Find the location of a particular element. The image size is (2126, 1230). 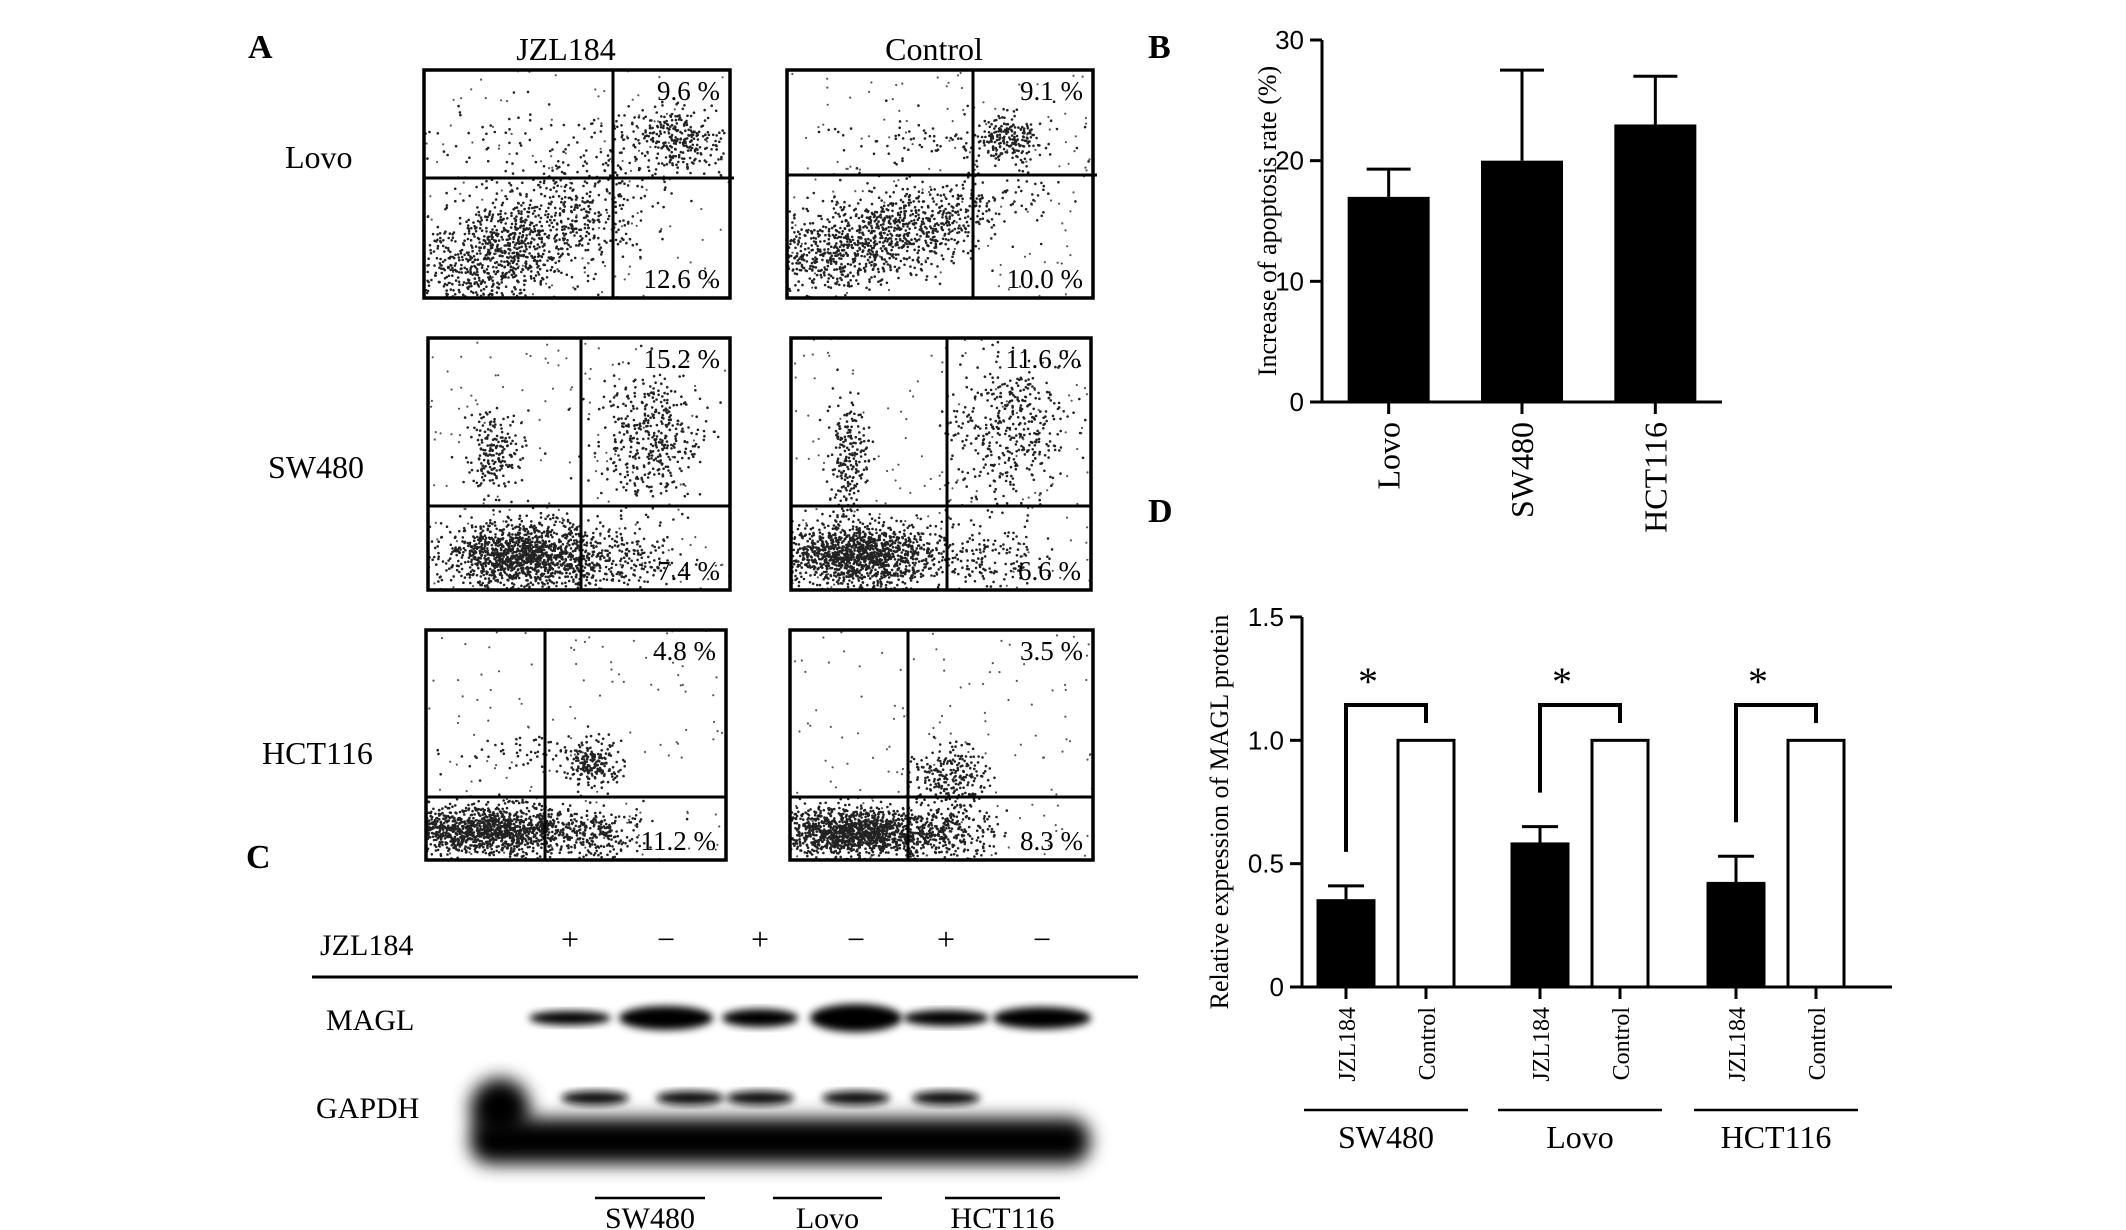

panel-b-label: B is located at coordinates (1159, 47).